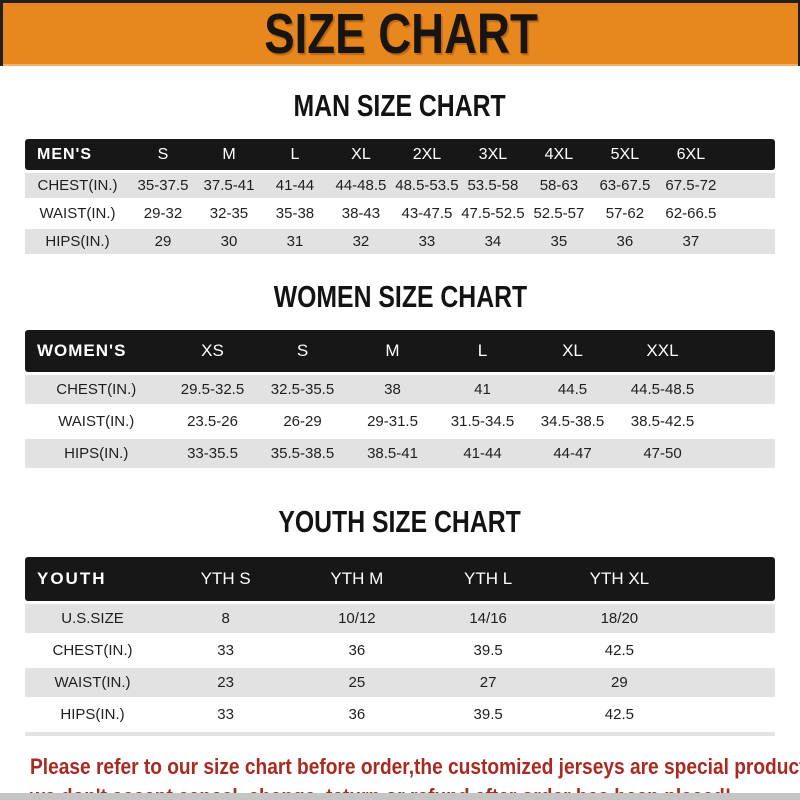 Image resolution: width=800 pixels, height=800 pixels. What do you see at coordinates (294, 154) in the screenshot?
I see `men-size-col-header: L` at bounding box center [294, 154].